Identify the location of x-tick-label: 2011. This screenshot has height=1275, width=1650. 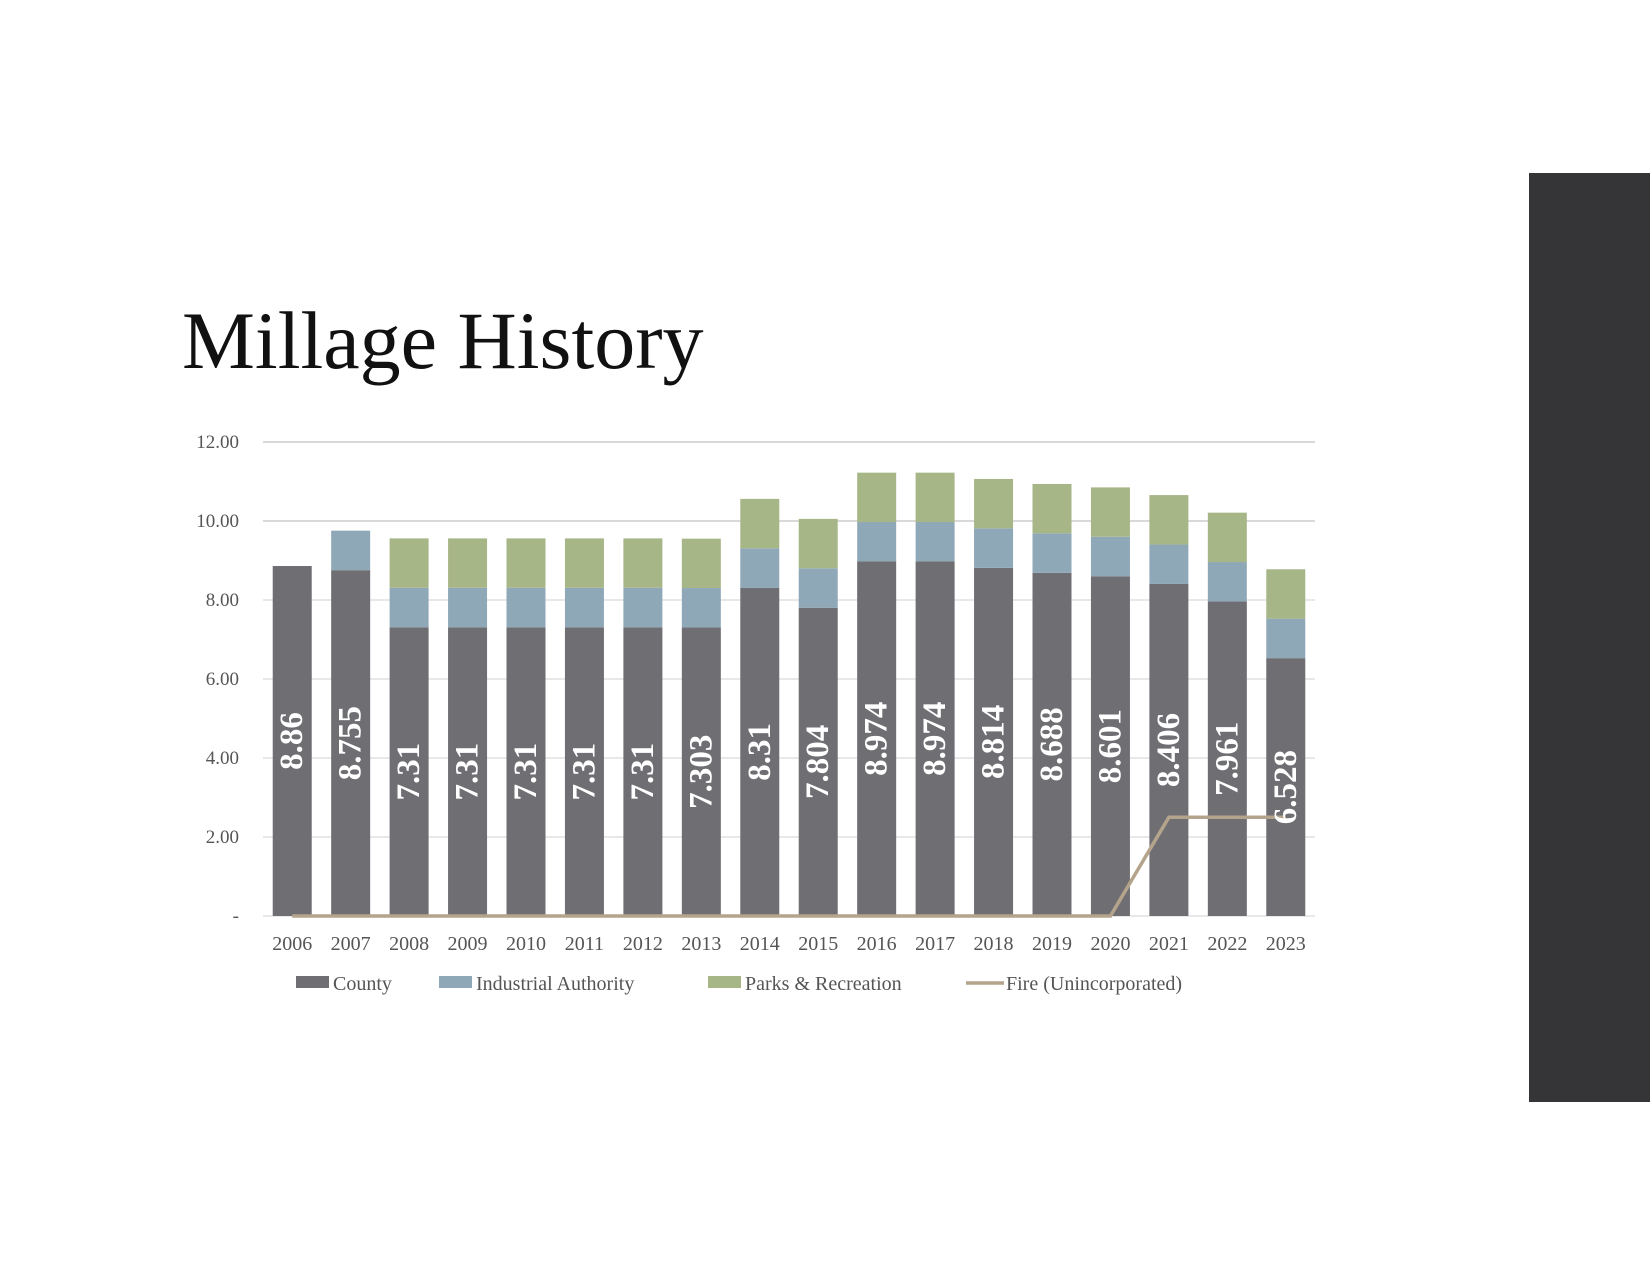
(584, 944).